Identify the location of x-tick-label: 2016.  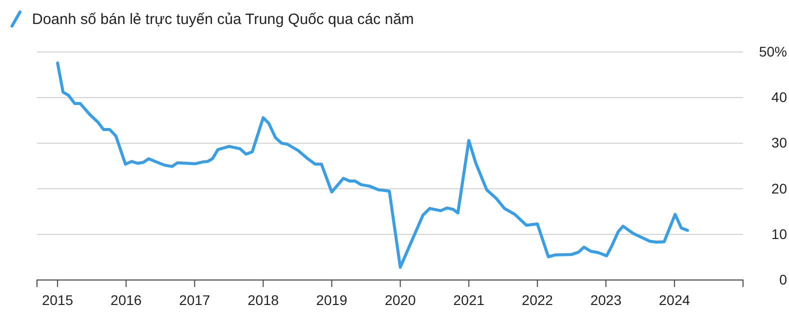
(126, 300).